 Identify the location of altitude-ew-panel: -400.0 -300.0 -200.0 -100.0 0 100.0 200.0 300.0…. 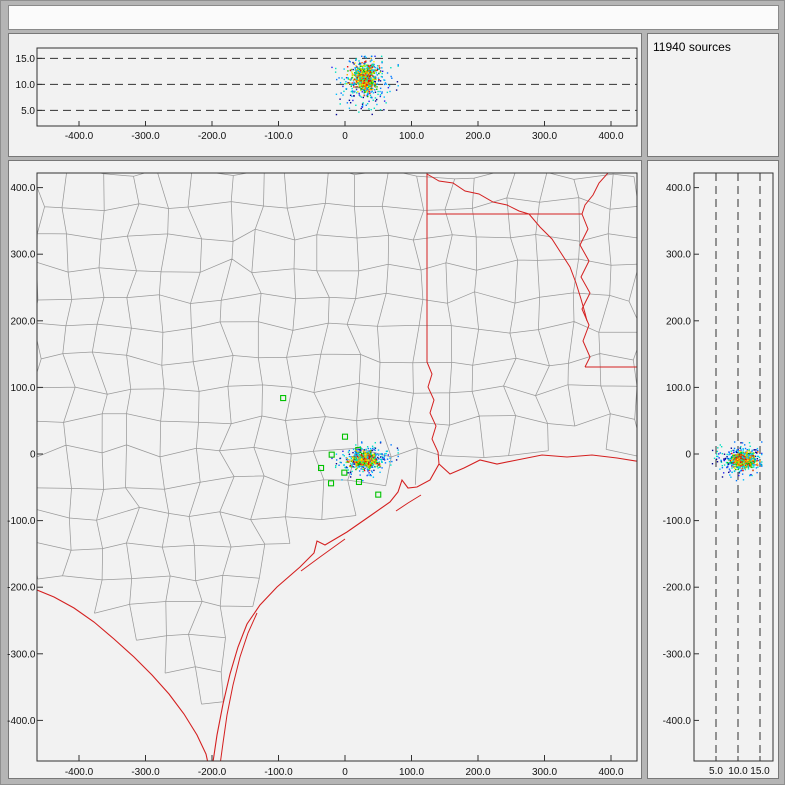
(325, 95).